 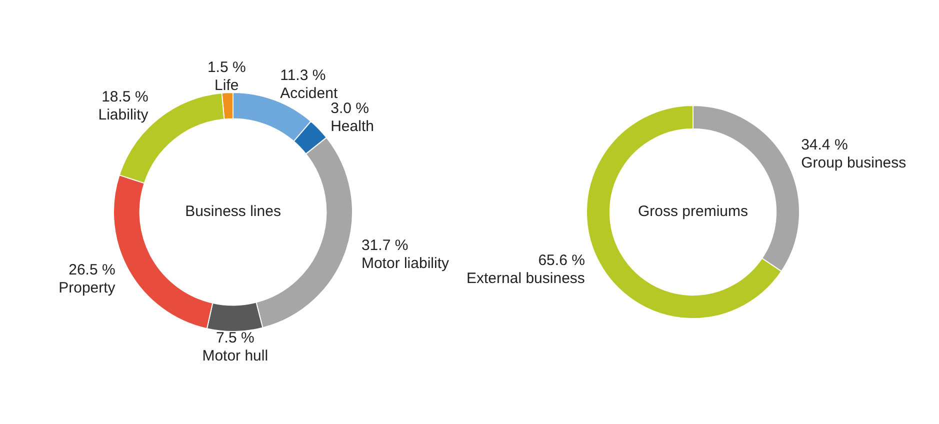 I want to click on data-label: 18.5 %, so click(x=125, y=97).